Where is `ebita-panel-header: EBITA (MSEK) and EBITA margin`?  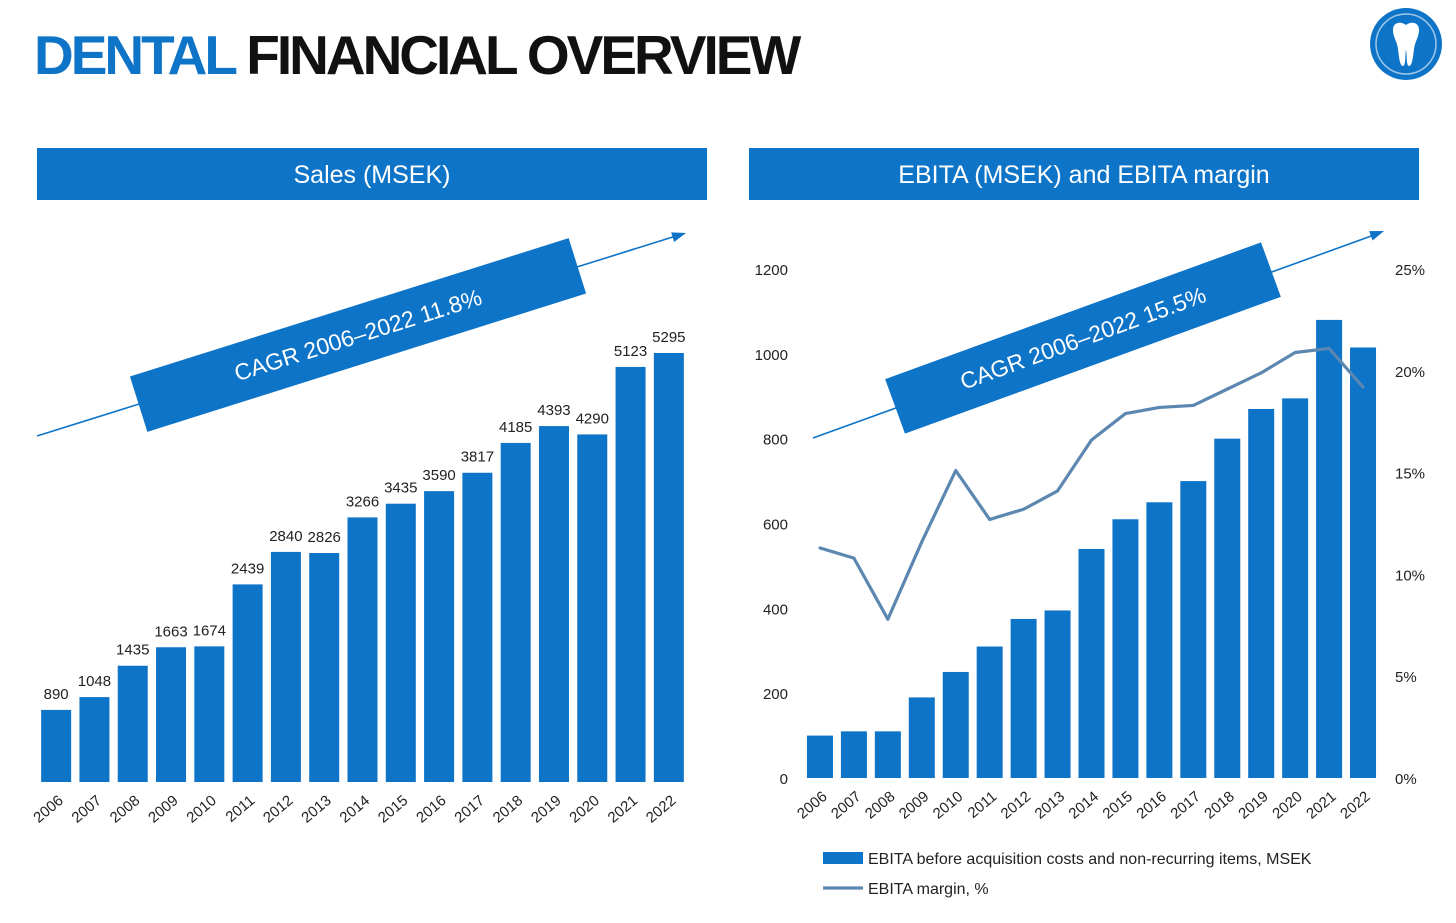
ebita-panel-header: EBITA (MSEK) and EBITA margin is located at coordinates (1084, 174).